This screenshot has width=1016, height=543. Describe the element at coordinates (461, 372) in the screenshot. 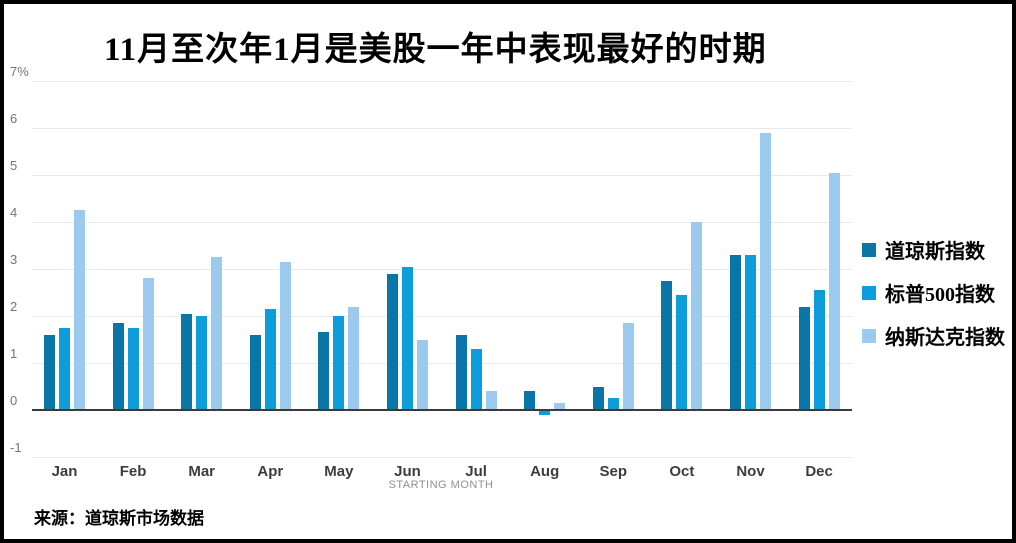

I see `bar-jul-道琼斯指数` at that location.